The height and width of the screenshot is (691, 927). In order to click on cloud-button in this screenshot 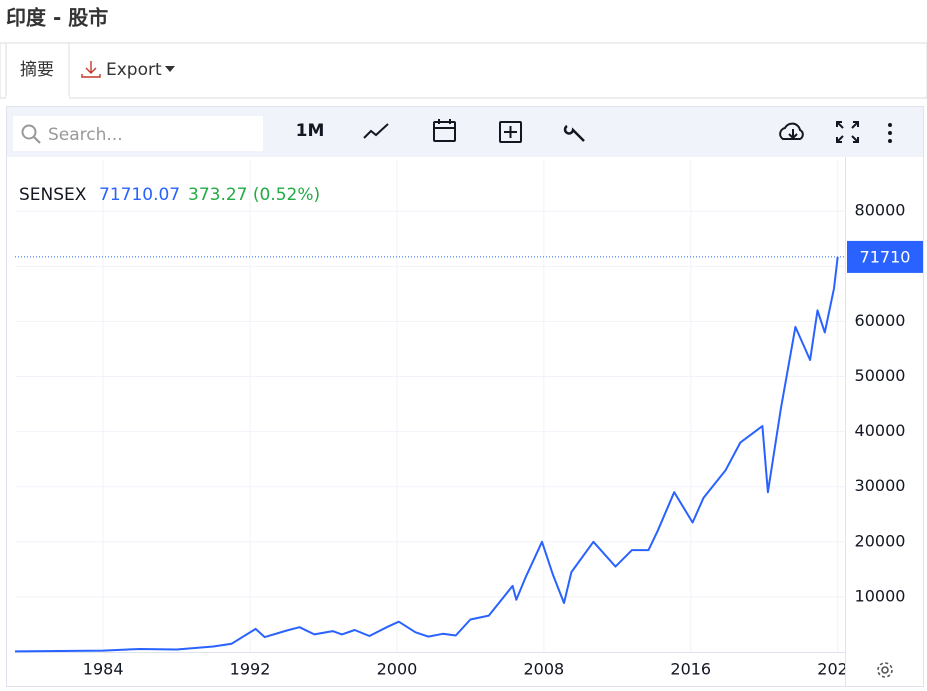, I will do `click(791, 131)`.